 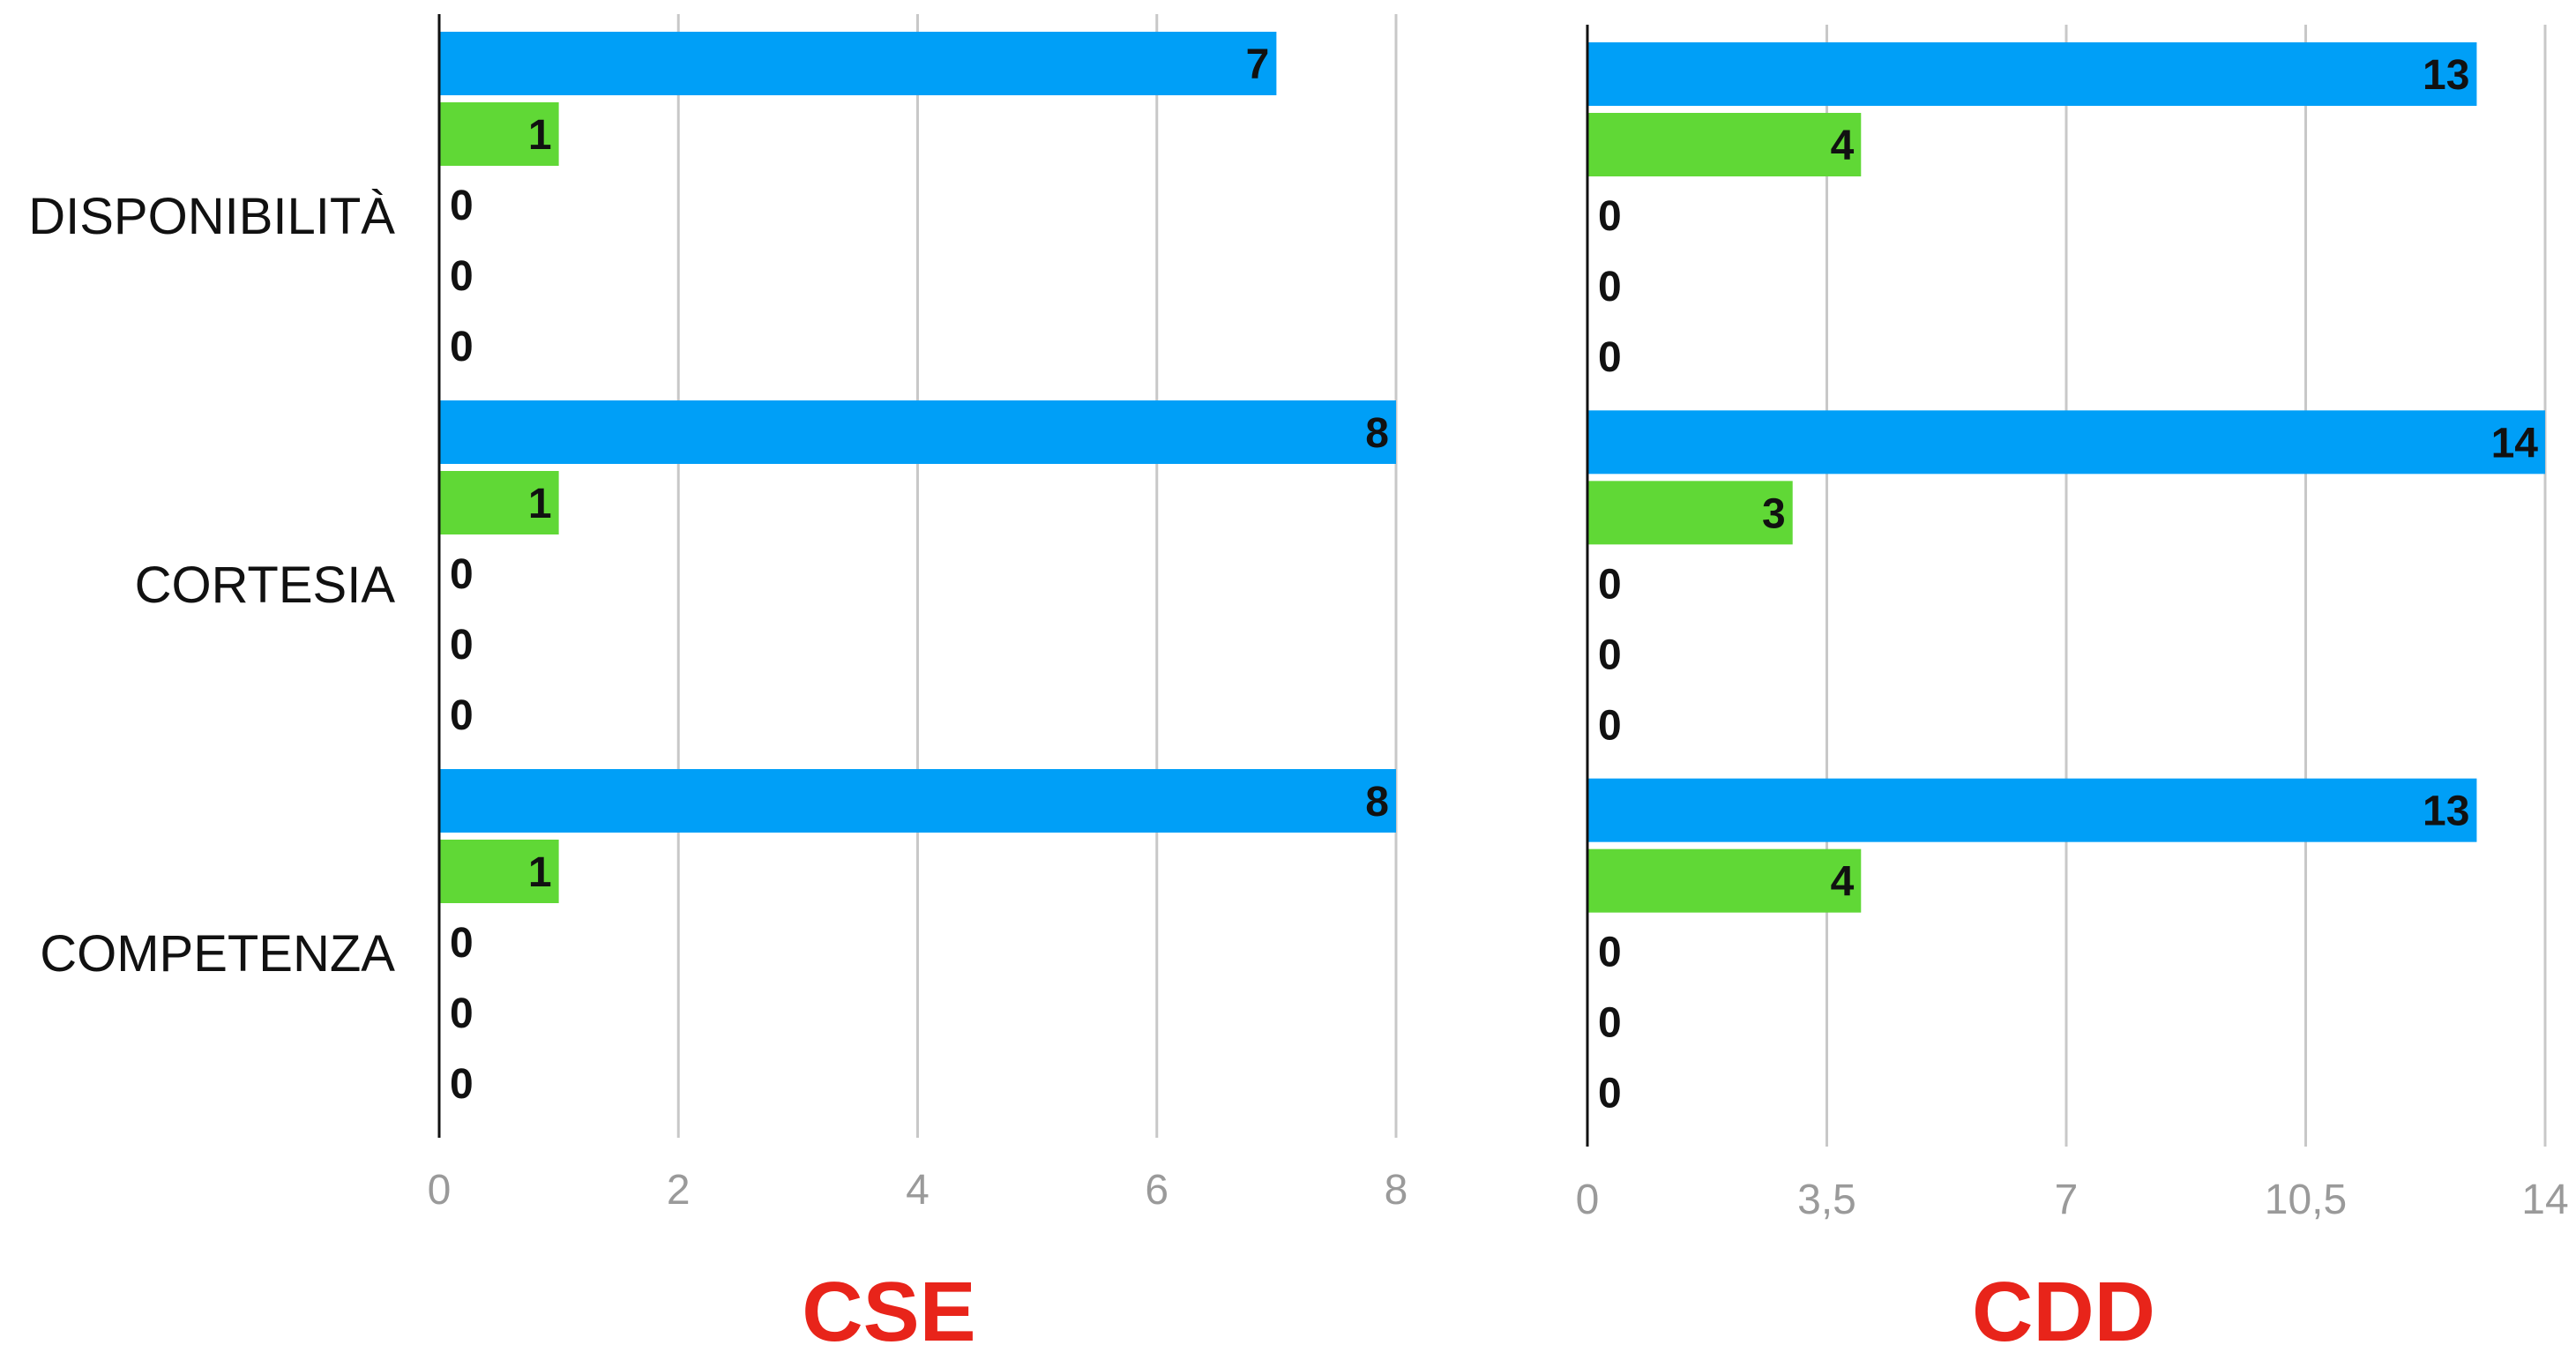 What do you see at coordinates (211, 216) in the screenshot?
I see `category-label: DISPONIBILITÀ` at bounding box center [211, 216].